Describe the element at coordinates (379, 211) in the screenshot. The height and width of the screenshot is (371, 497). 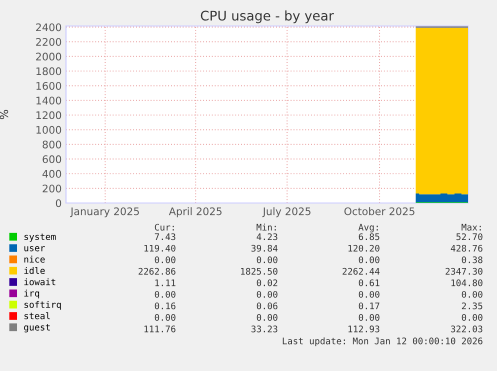
I see `x-tick-label: October 2025` at that location.